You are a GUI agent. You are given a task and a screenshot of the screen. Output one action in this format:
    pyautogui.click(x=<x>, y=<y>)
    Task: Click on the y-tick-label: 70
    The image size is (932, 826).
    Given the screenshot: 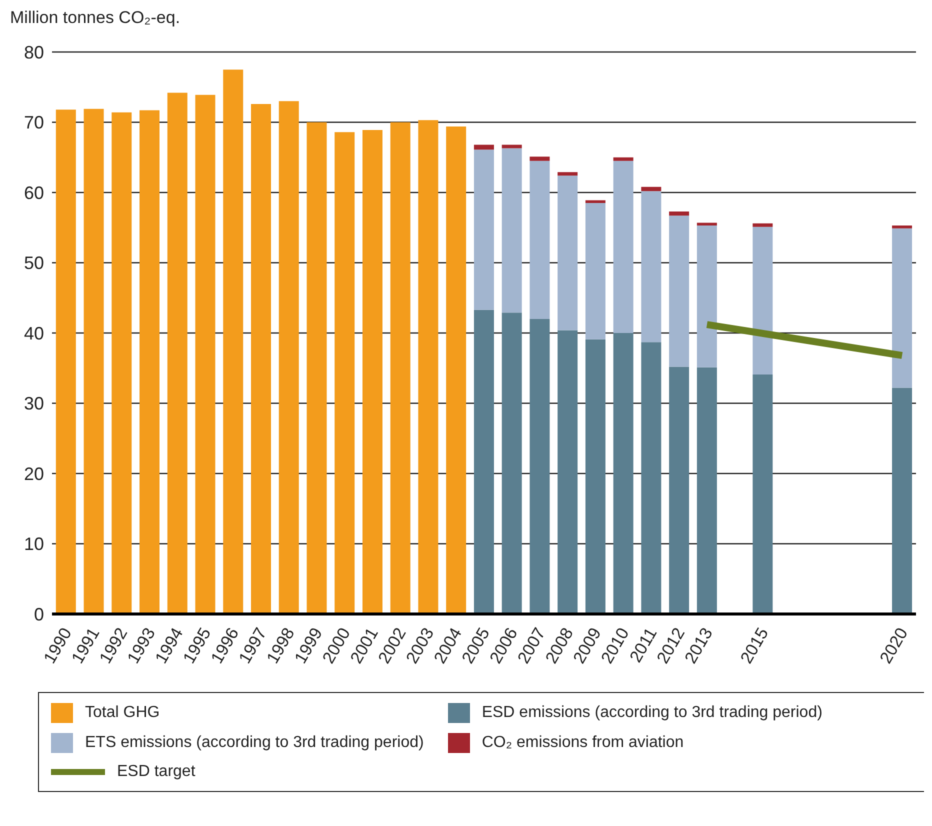 What is the action you would take?
    pyautogui.click(x=34, y=122)
    